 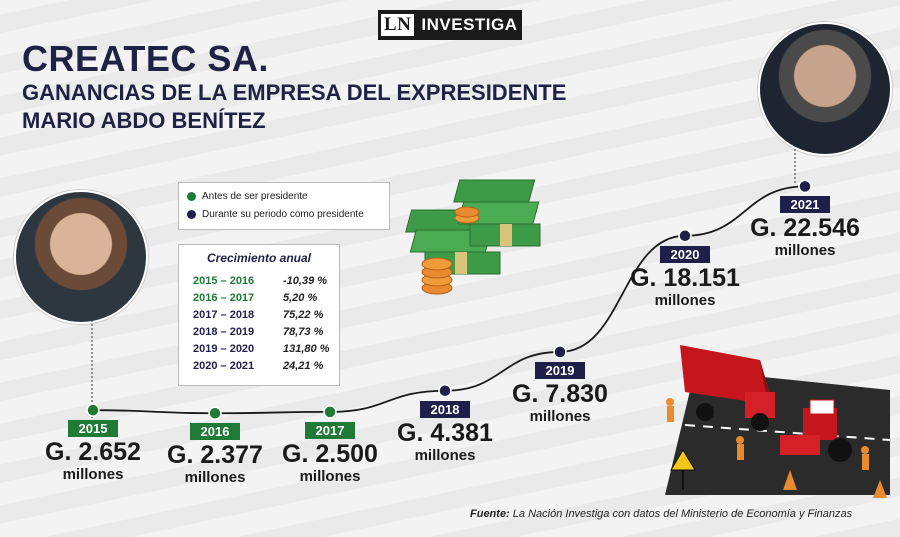 I want to click on value-label-2021: G. 22.546 millones, so click(x=805, y=237).